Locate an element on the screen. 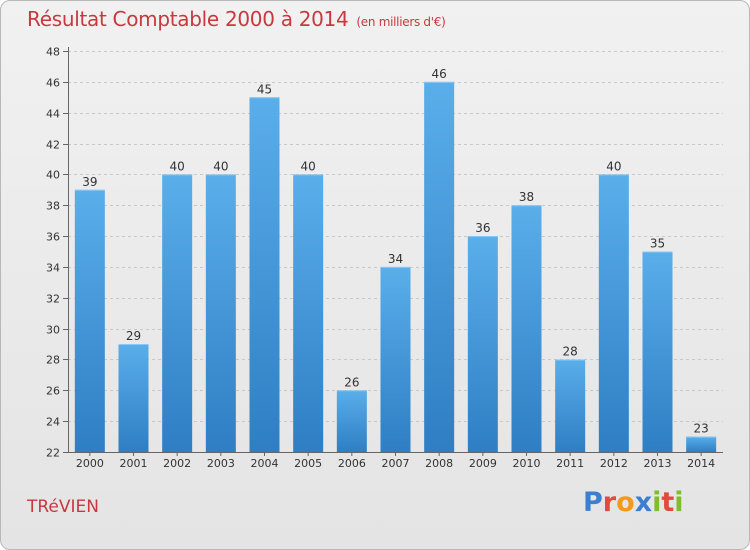 This screenshot has width=750, height=550. proxiti-logo: Proxiti is located at coordinates (633, 502).